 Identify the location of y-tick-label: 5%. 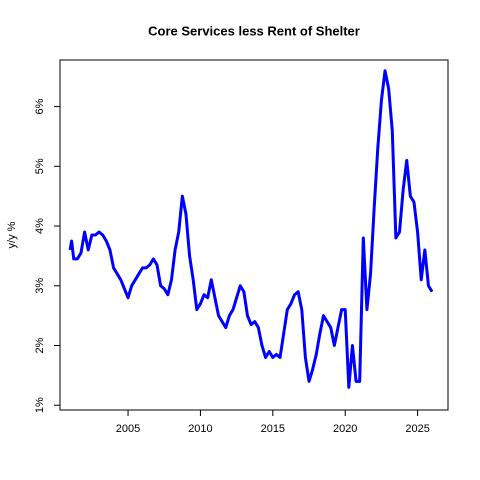
(40, 166).